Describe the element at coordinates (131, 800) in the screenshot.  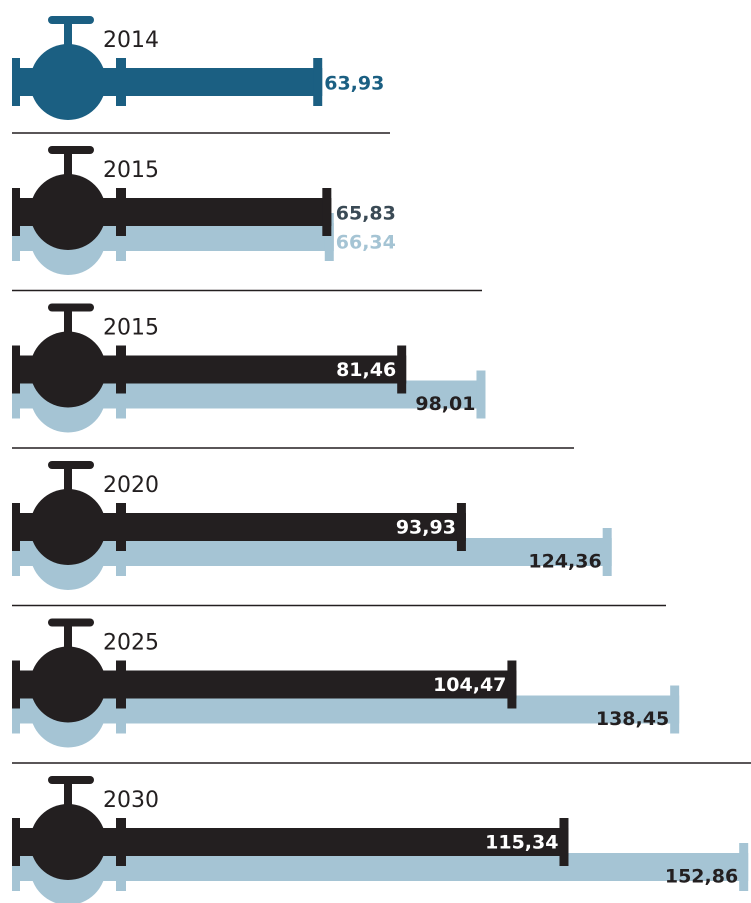
I see `year-label: 2030` at that location.